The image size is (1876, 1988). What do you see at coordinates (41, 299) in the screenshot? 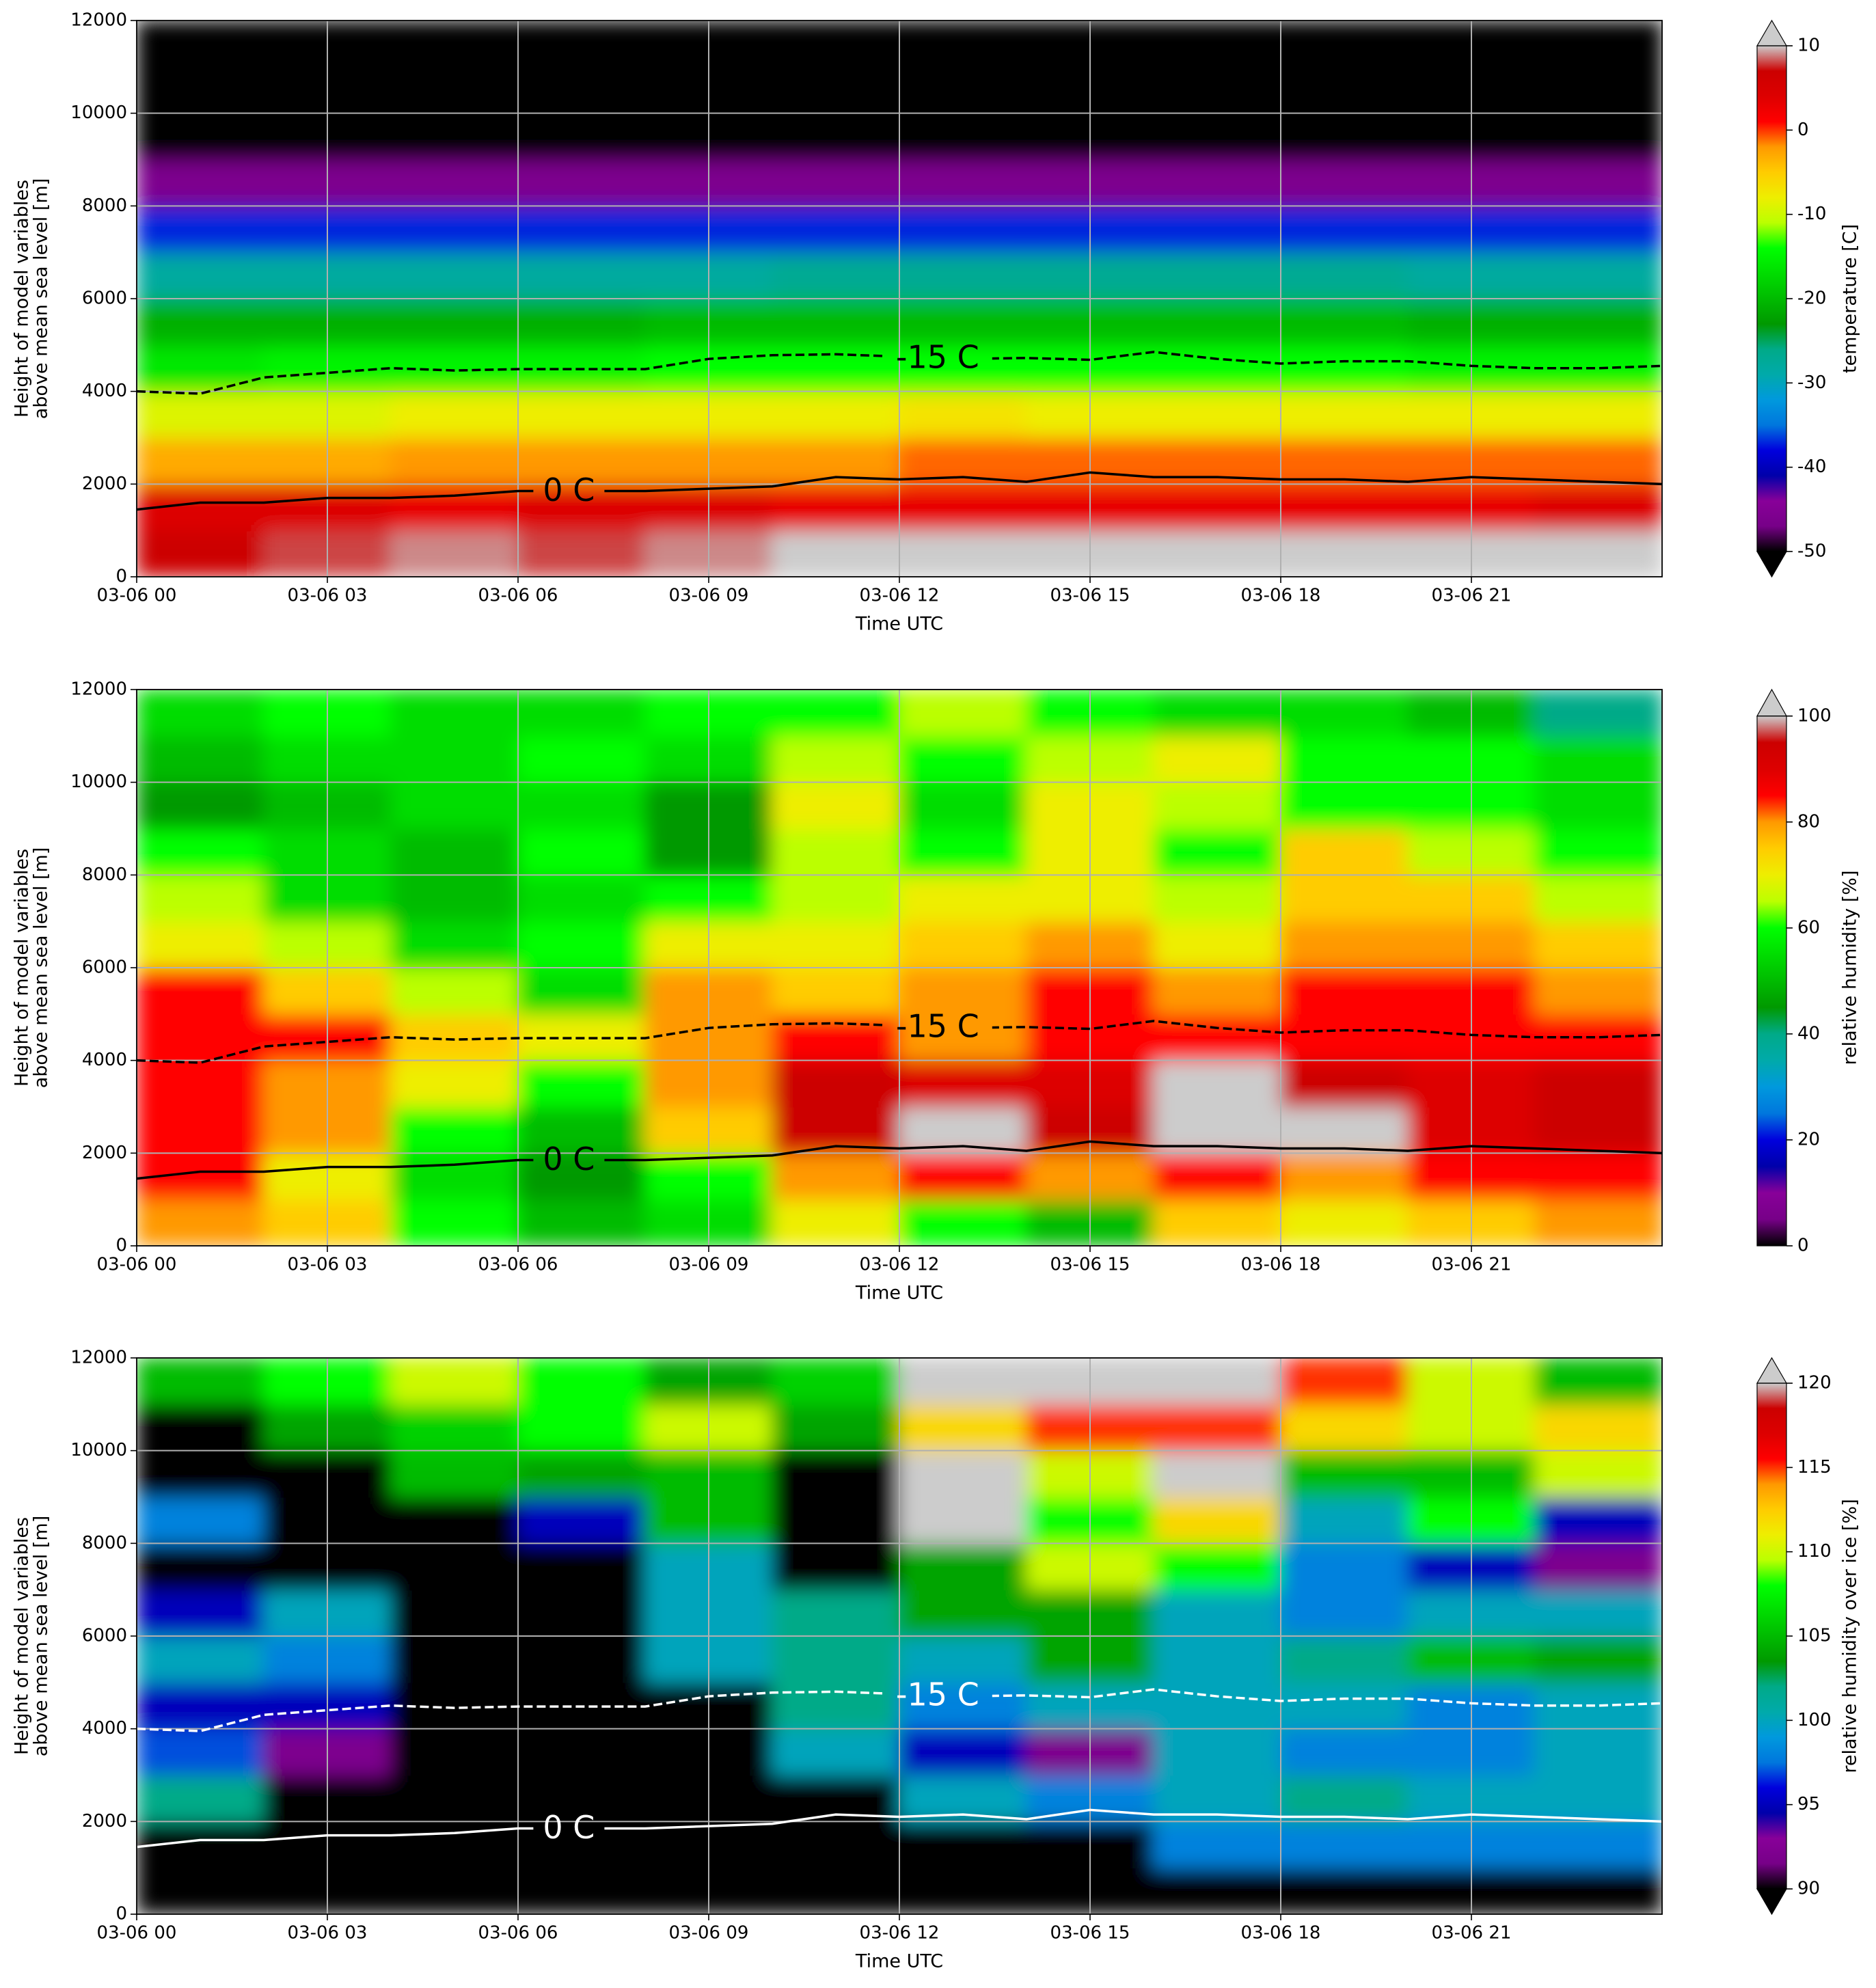
I see `y-axis-label: above mean sea level [m]` at bounding box center [41, 299].